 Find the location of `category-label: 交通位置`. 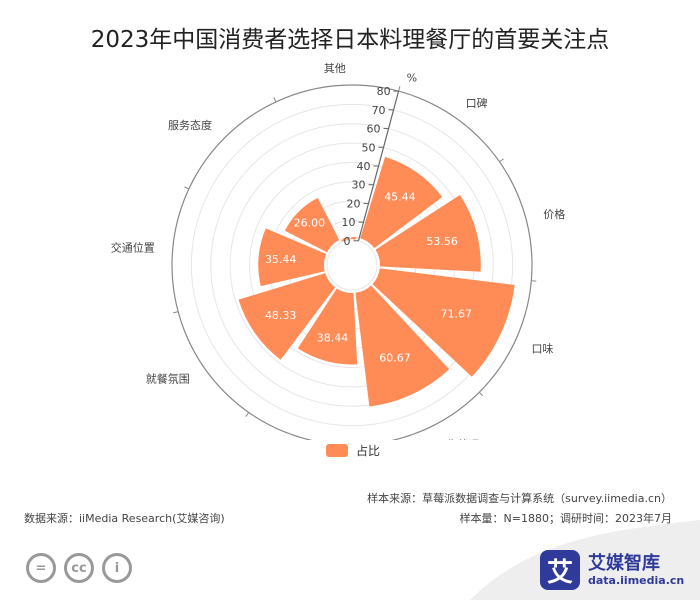

category-label: 交通位置 is located at coordinates (133, 248).